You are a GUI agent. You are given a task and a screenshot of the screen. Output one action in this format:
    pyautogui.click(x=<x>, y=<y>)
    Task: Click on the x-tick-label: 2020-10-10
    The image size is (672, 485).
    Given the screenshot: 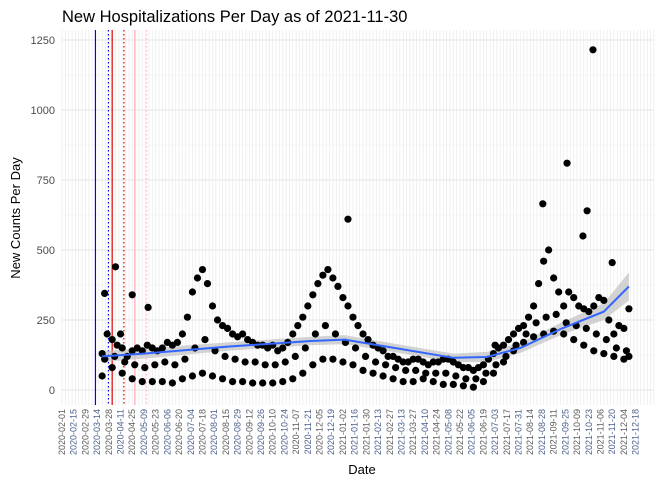 What is the action you would take?
    pyautogui.click(x=273, y=432)
    